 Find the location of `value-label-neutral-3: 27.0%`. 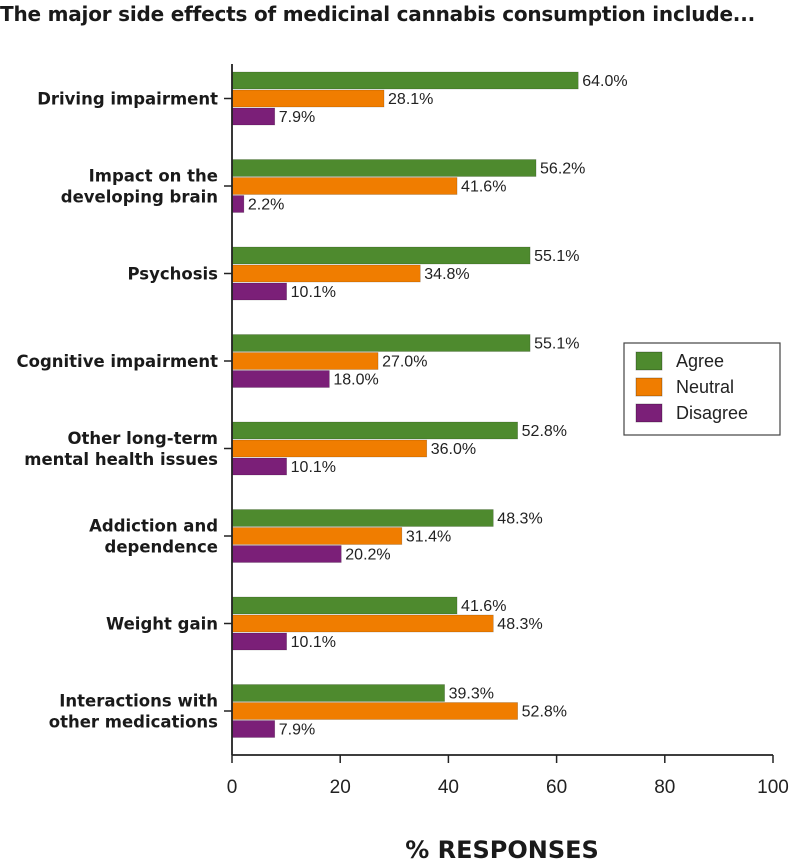

value-label-neutral-3: 27.0% is located at coordinates (404, 362).